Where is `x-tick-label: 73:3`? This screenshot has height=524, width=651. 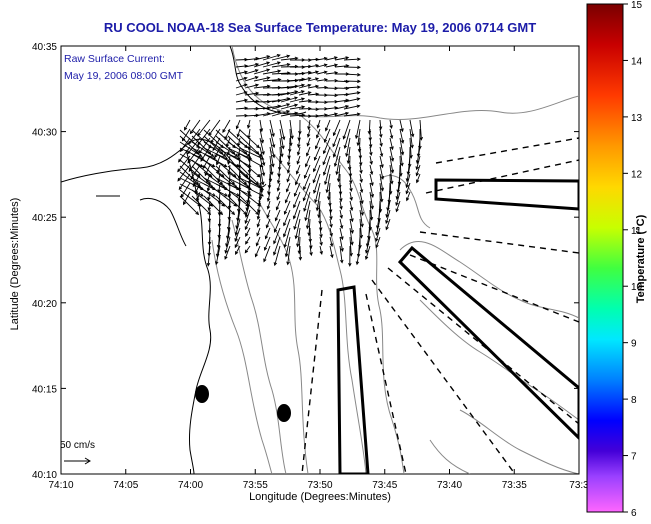
x-tick-label: 73:3 is located at coordinates (579, 485).